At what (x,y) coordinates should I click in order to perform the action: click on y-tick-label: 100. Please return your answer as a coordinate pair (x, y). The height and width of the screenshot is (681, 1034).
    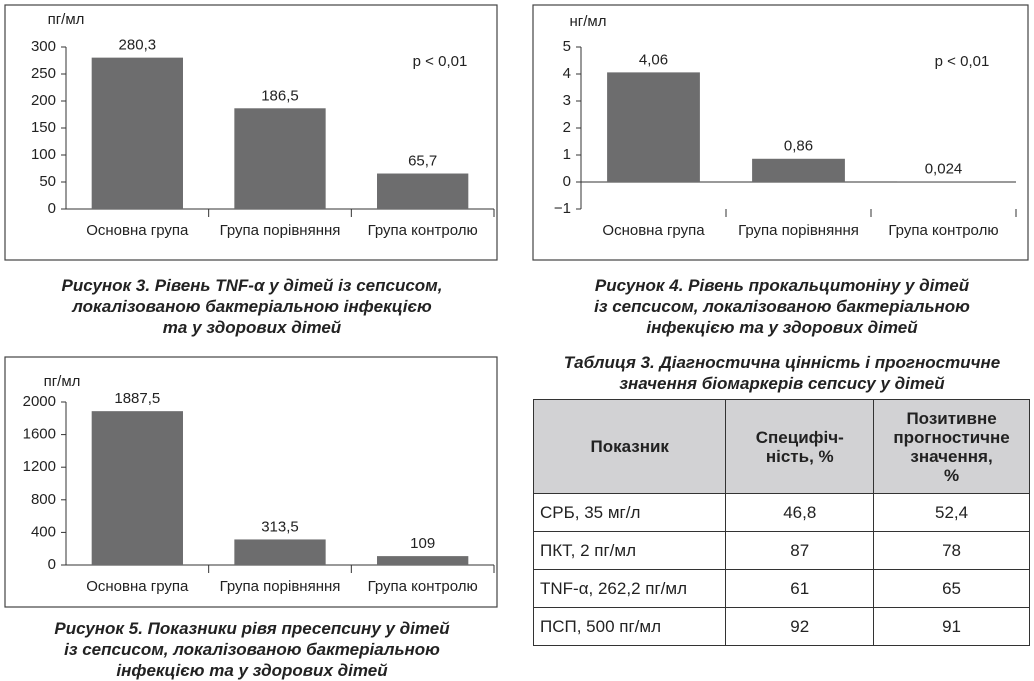
    Looking at the image, I should click on (43, 154).